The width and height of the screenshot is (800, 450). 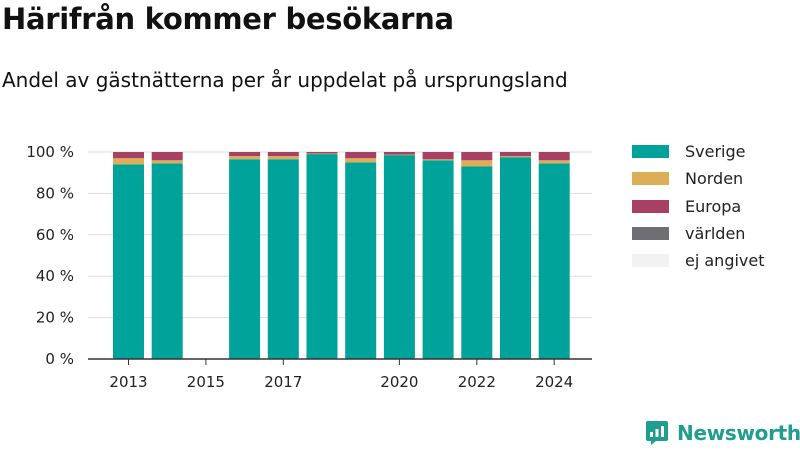 I want to click on bar-segment-Europa-2013, so click(x=128, y=155).